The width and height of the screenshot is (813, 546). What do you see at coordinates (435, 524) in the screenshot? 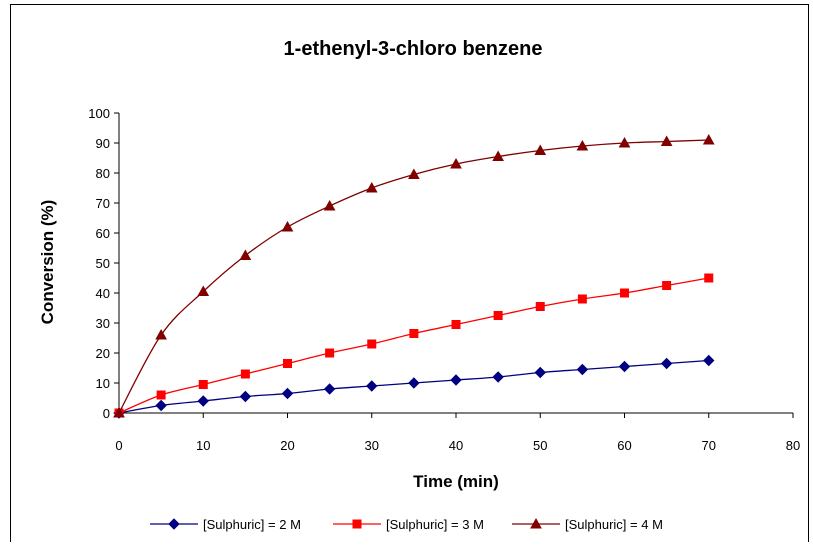
I see `legend-label: [Sulphuric] = 3 M` at bounding box center [435, 524].